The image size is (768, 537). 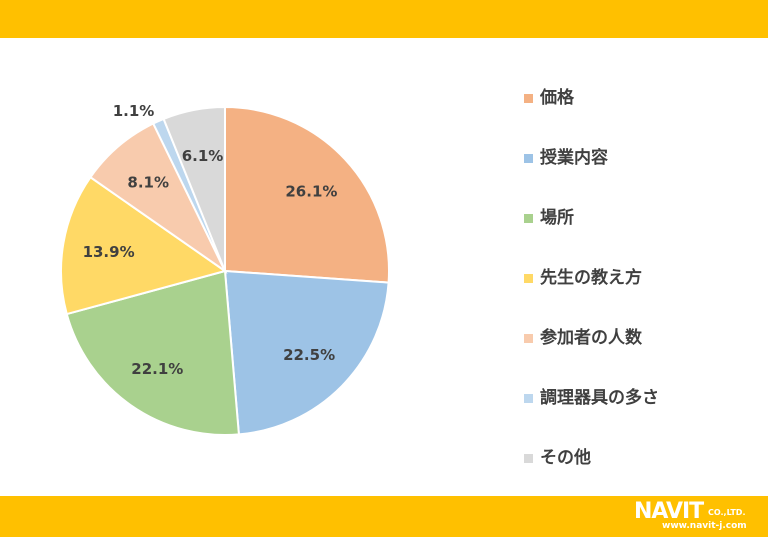 I want to click on slice-data-label: 22.5%, so click(x=309, y=355).